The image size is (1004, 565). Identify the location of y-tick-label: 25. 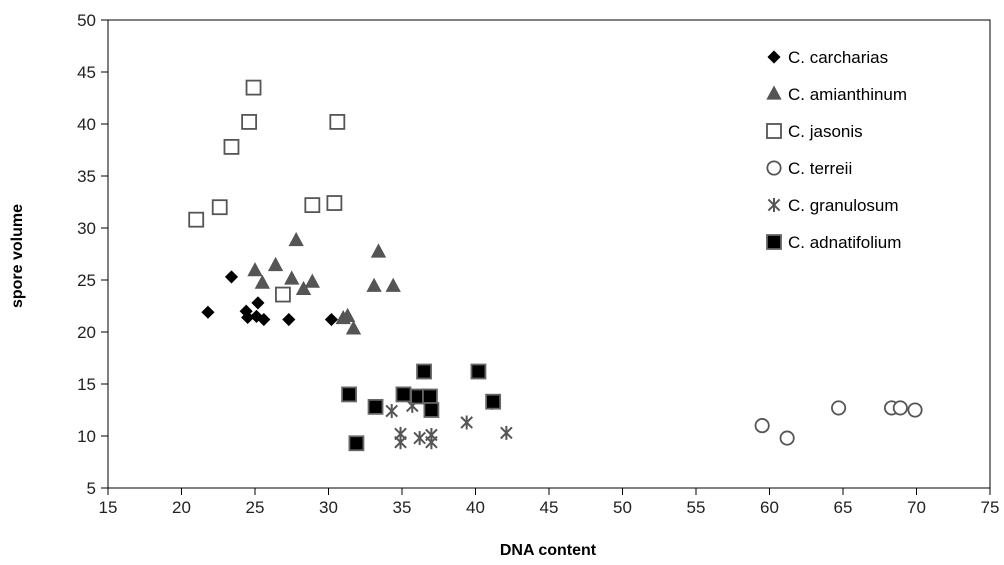
(86, 280).